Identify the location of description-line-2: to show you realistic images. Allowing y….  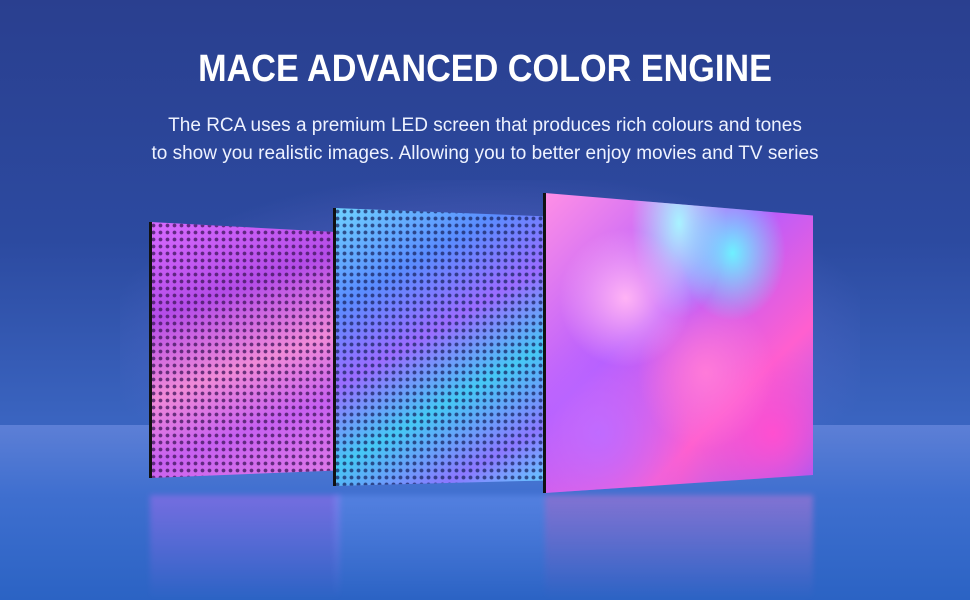
(485, 153).